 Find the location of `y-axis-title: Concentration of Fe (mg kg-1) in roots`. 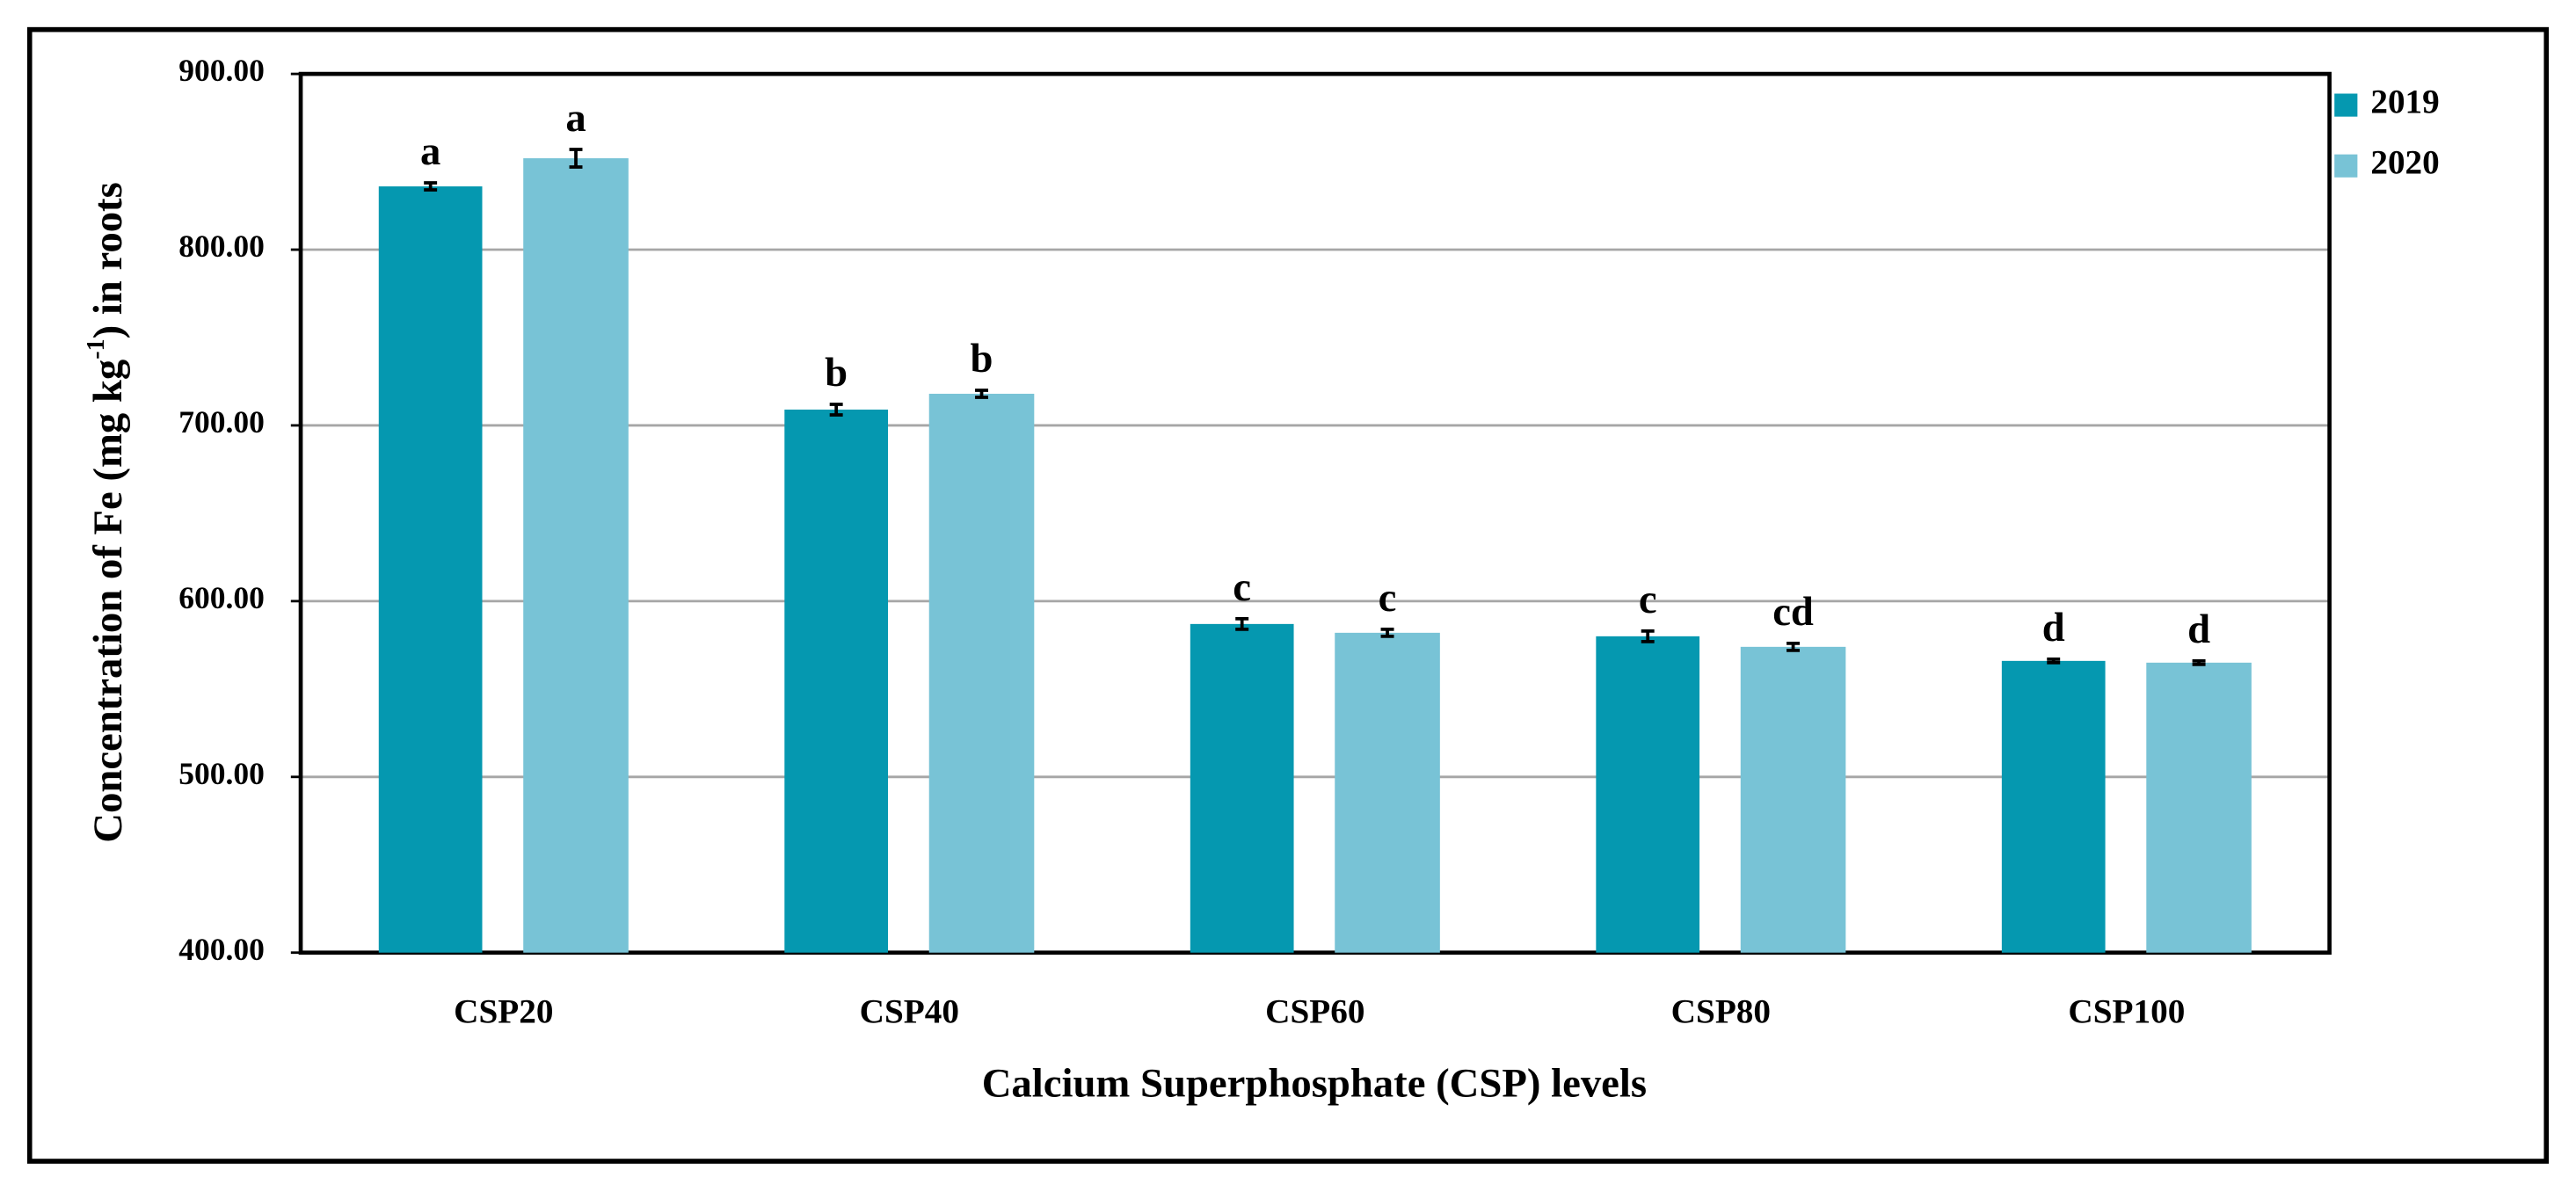

y-axis-title: Concentration of Fe (mg kg-1) in roots is located at coordinates (107, 512).